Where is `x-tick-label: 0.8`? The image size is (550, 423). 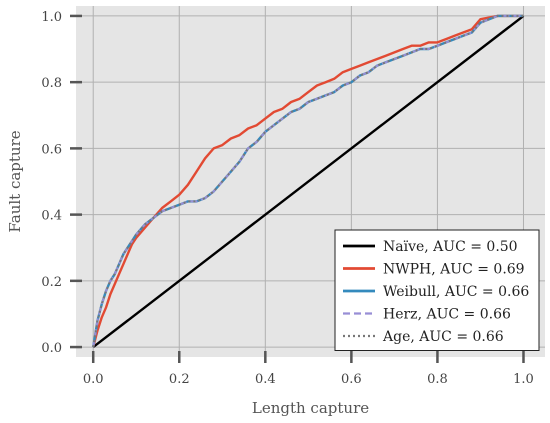
x-tick-label: 0.8 is located at coordinates (437, 379).